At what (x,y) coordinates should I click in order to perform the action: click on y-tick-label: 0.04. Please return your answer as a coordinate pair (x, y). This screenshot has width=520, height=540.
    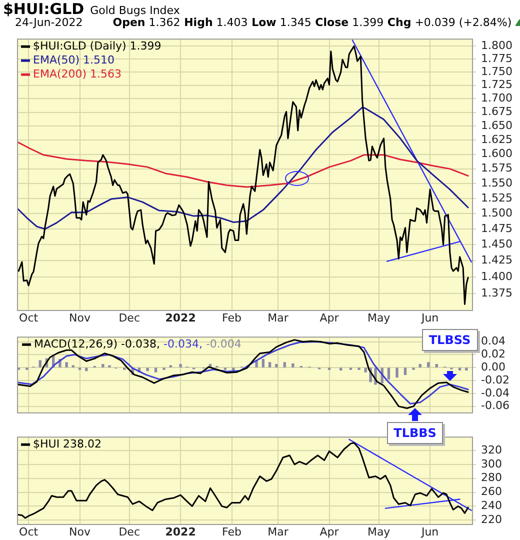
    Looking at the image, I should click on (493, 341).